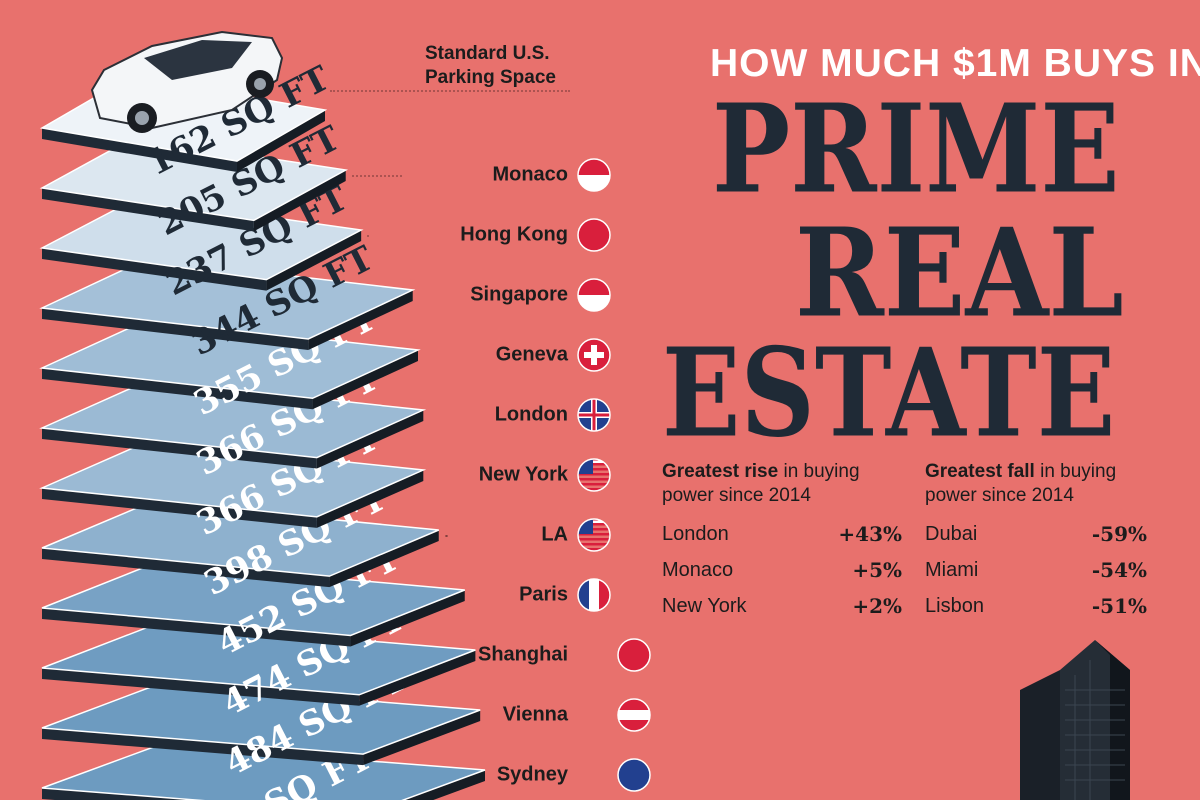 This screenshot has width=1200, height=800. What do you see at coordinates (594, 295) in the screenshot?
I see `singapore-flag-icon` at bounding box center [594, 295].